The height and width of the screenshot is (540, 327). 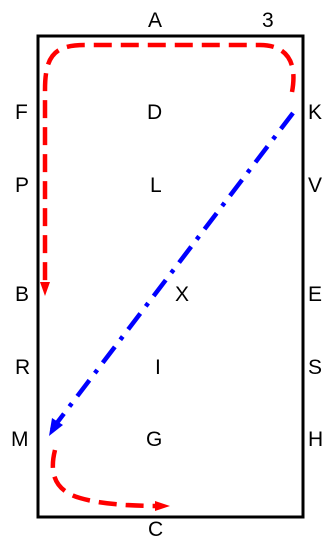 I want to click on letter-a-label: A, so click(x=155, y=20).